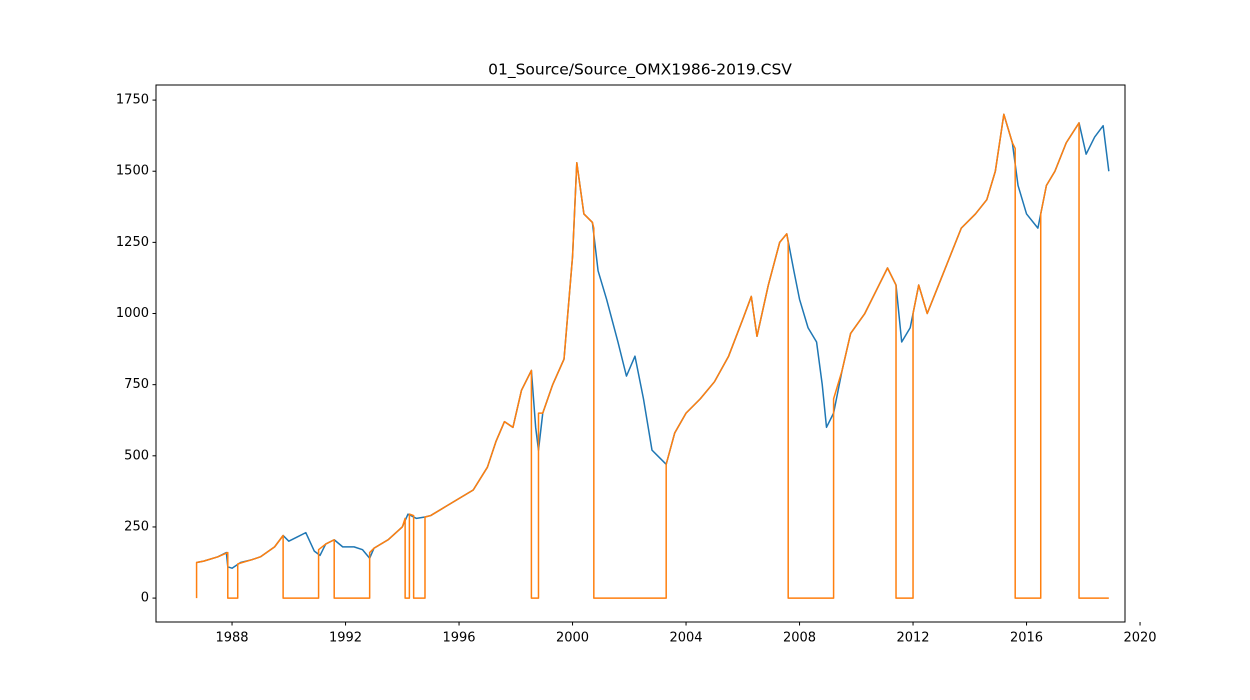 The width and height of the screenshot is (1250, 700). Describe the element at coordinates (132, 100) in the screenshot. I see `y-tick-label: 1750` at that location.